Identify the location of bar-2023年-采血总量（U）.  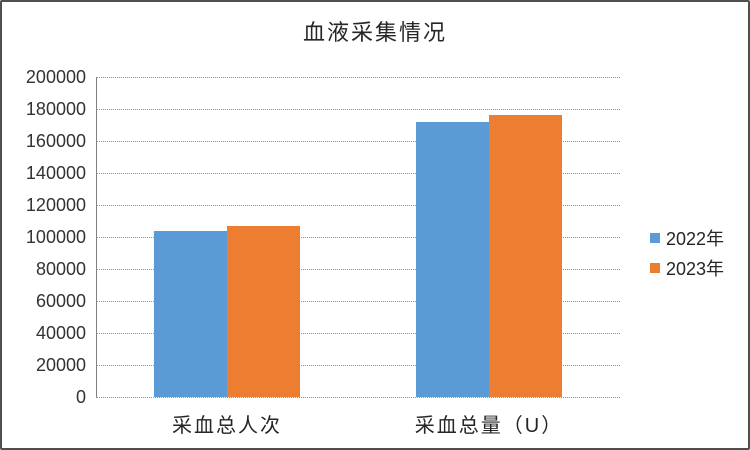
(525, 256).